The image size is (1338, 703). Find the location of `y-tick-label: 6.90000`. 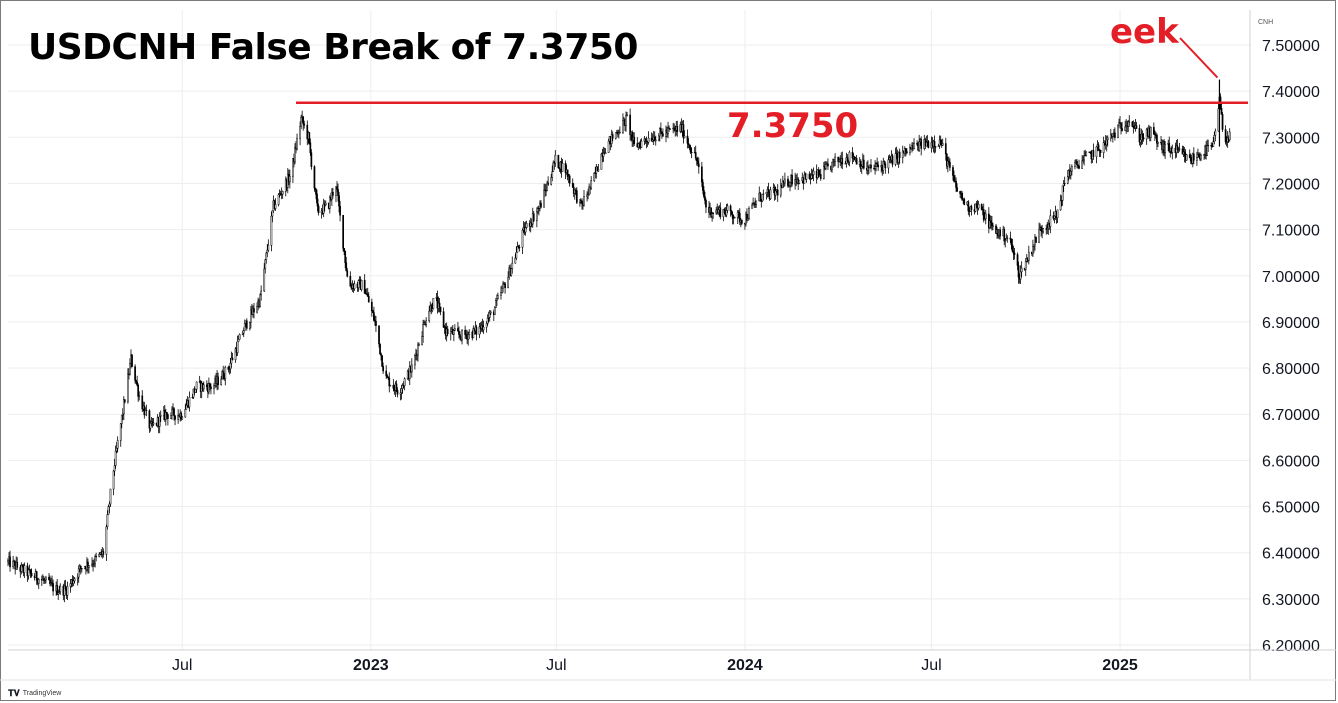

y-tick-label: 6.90000 is located at coordinates (1291, 323).